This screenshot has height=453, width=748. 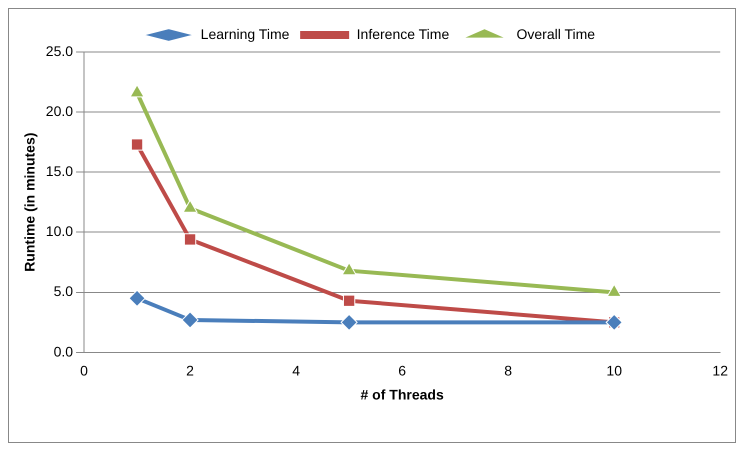 I want to click on x-tick-label: 4, so click(x=296, y=370).